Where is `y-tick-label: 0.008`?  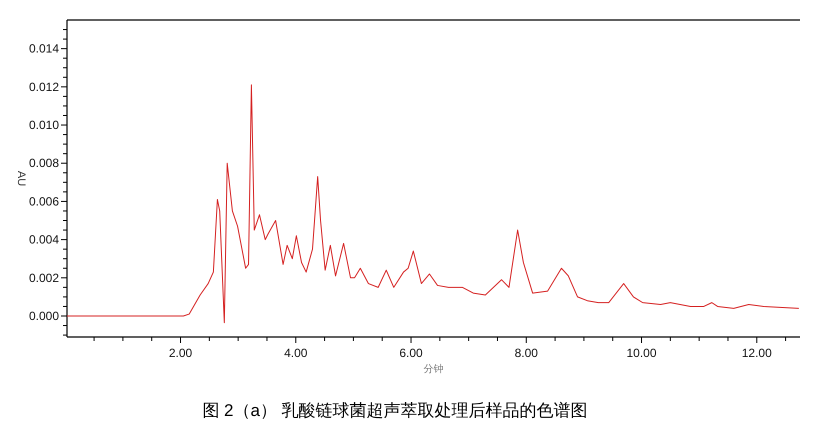 y-tick-label: 0.008 is located at coordinates (44, 163).